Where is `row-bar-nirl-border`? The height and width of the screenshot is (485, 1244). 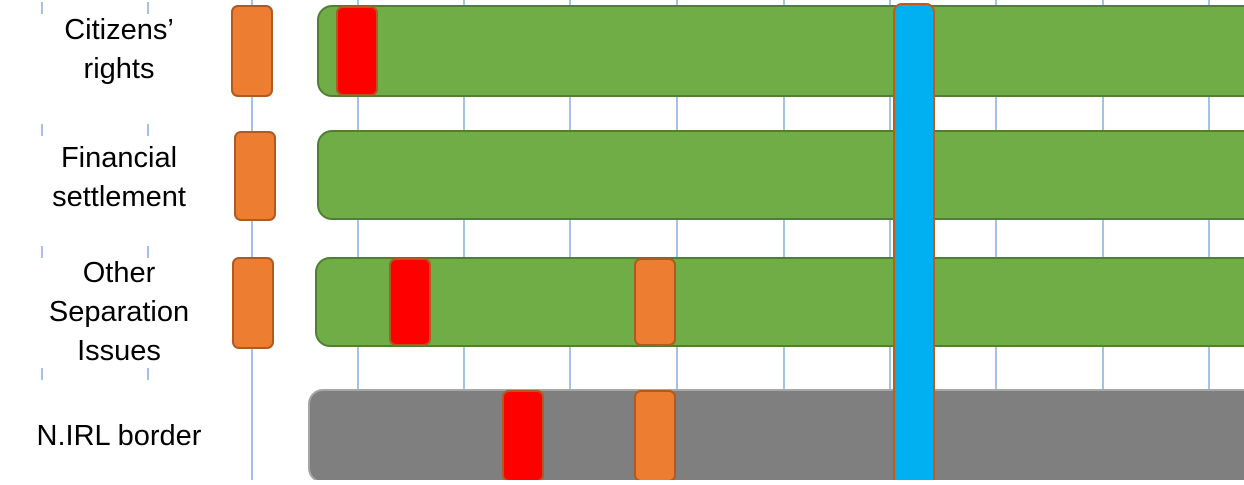
row-bar-nirl-border is located at coordinates (776, 436).